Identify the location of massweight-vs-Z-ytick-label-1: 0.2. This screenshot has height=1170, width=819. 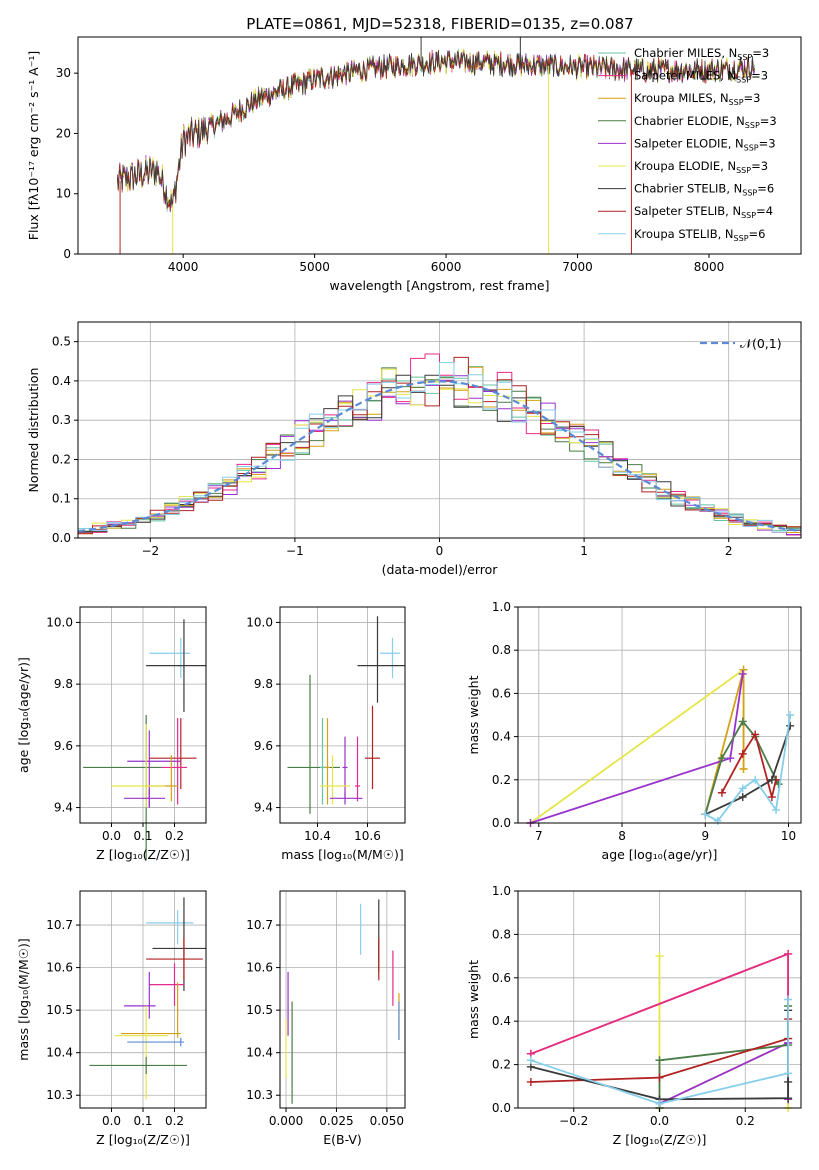
(501, 1065).